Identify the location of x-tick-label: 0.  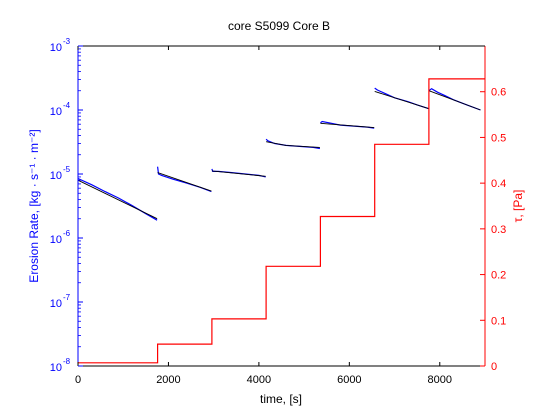
(78, 380).